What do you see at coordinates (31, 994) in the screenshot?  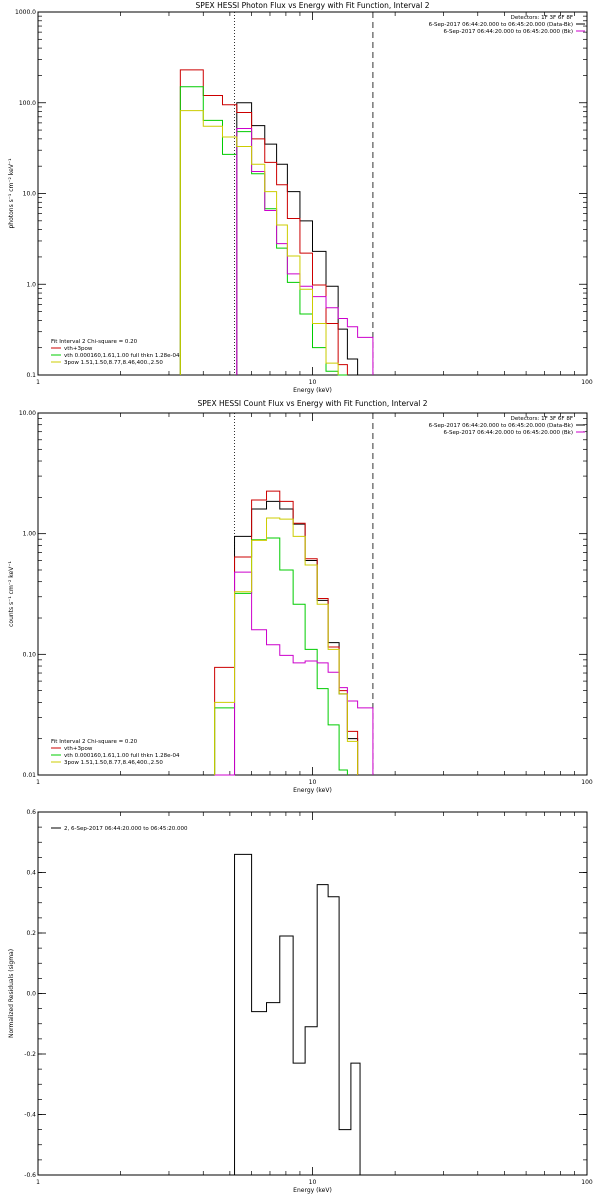 I see `y-tick-label: 0.0` at bounding box center [31, 994].